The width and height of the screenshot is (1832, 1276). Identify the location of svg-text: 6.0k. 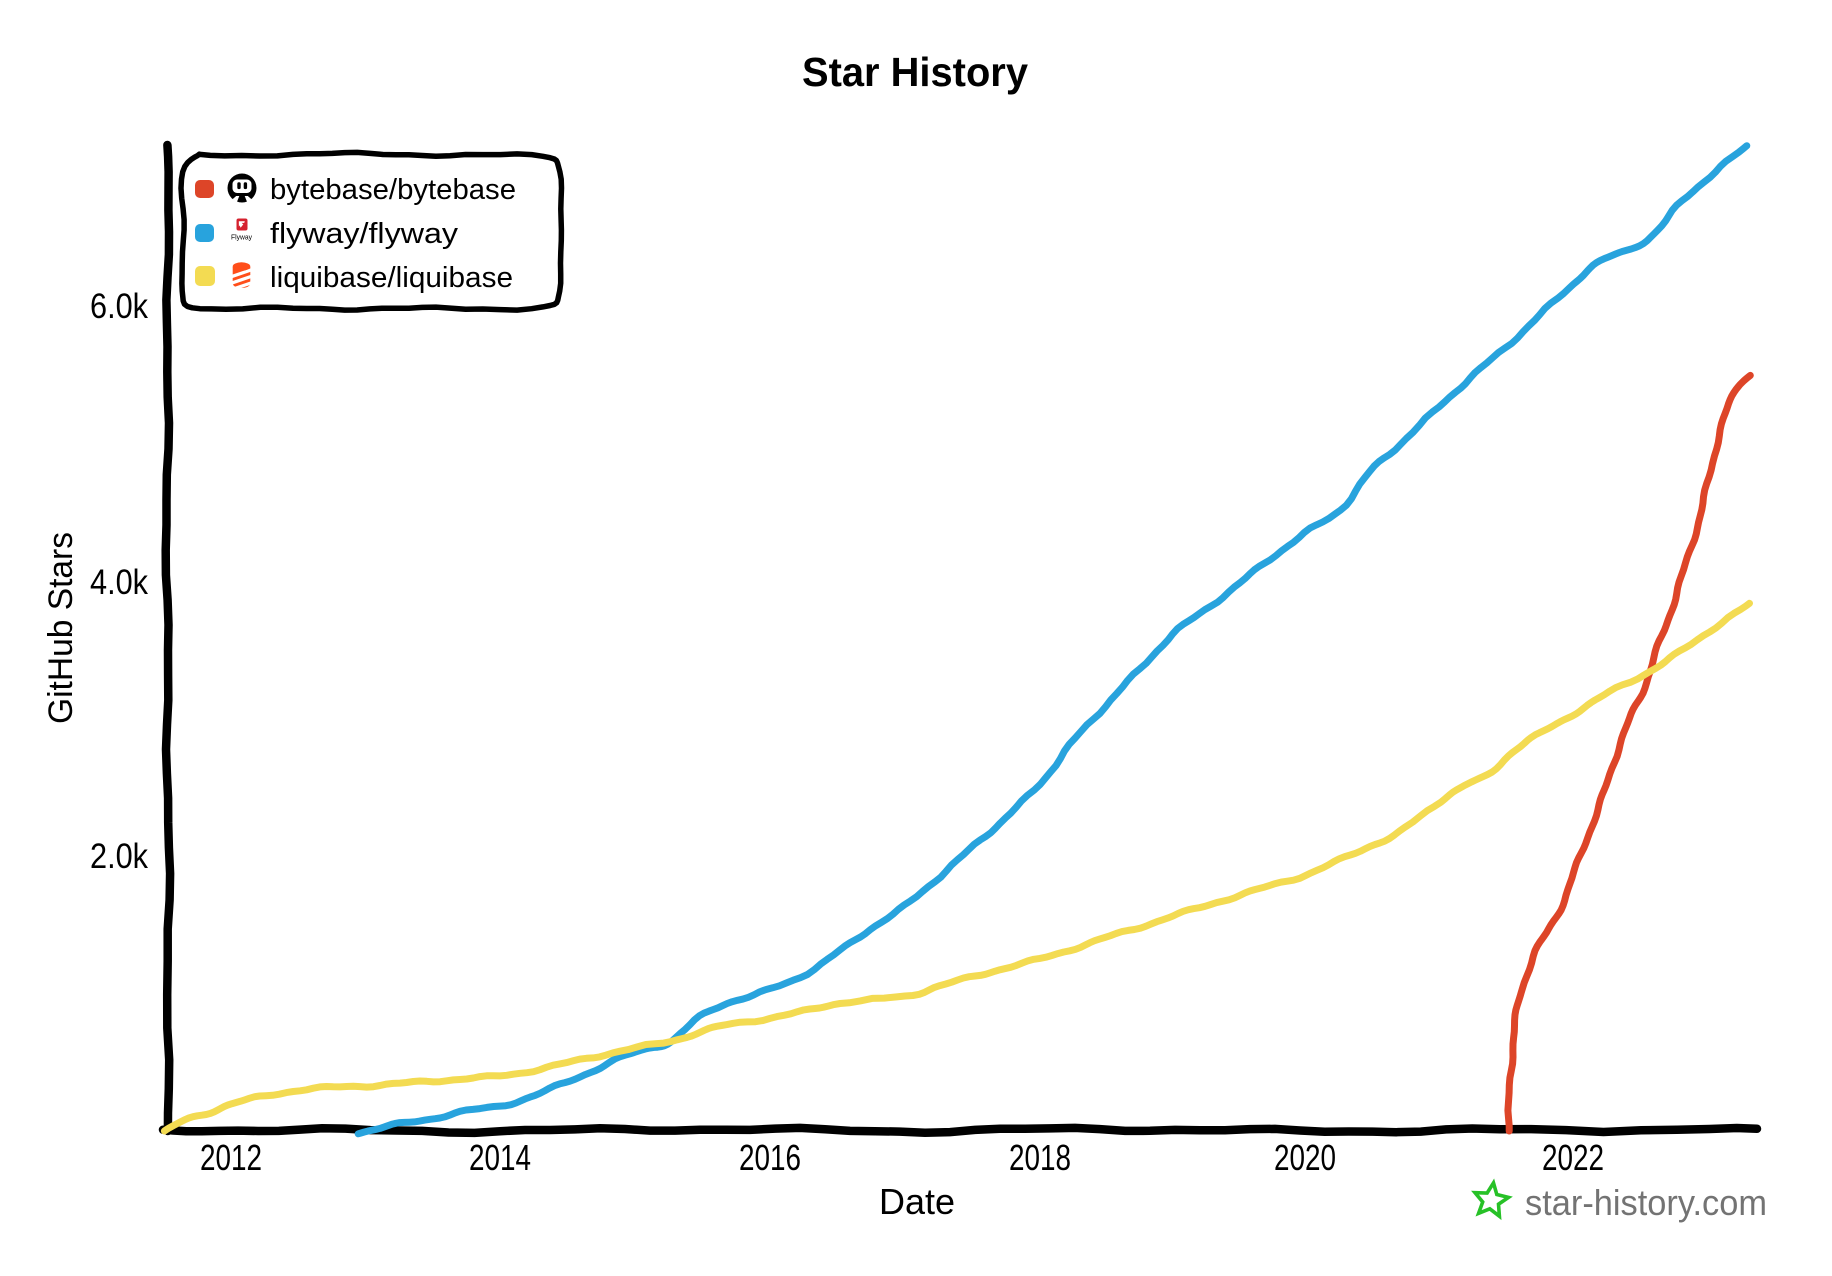
(119, 306).